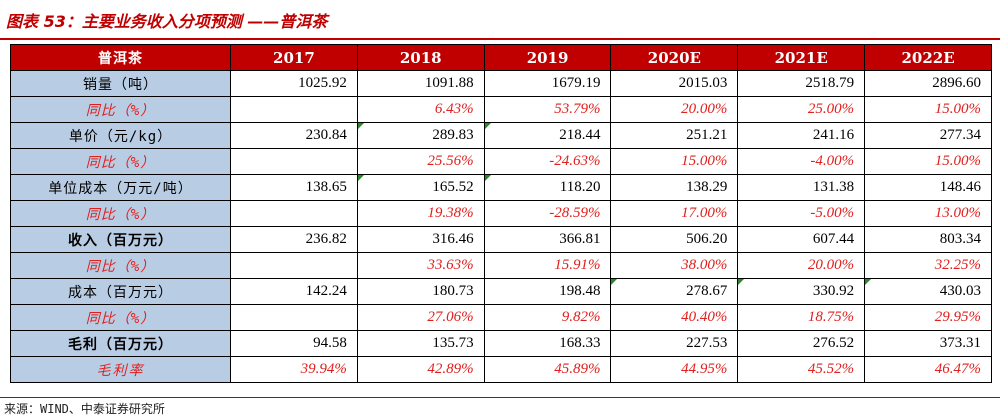 This screenshot has width=1000, height=419. Describe the element at coordinates (294, 187) in the screenshot. I see `table-cell: 138.65` at that location.